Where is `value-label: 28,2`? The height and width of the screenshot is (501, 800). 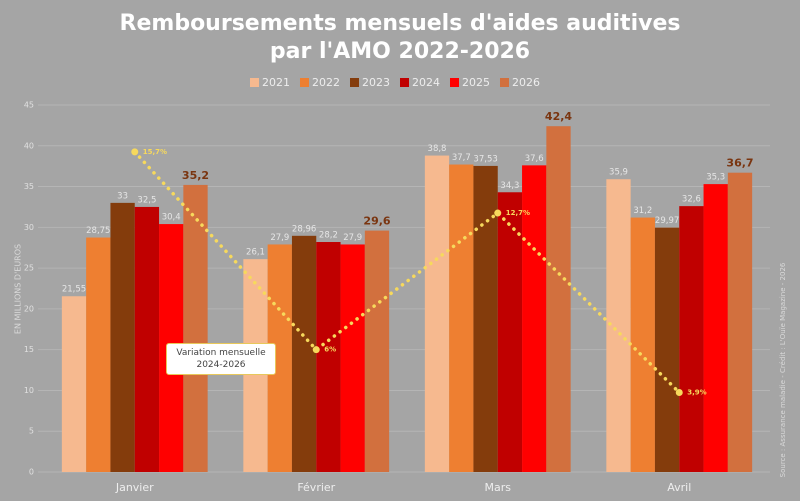
value-label: 28,2 is located at coordinates (328, 236).